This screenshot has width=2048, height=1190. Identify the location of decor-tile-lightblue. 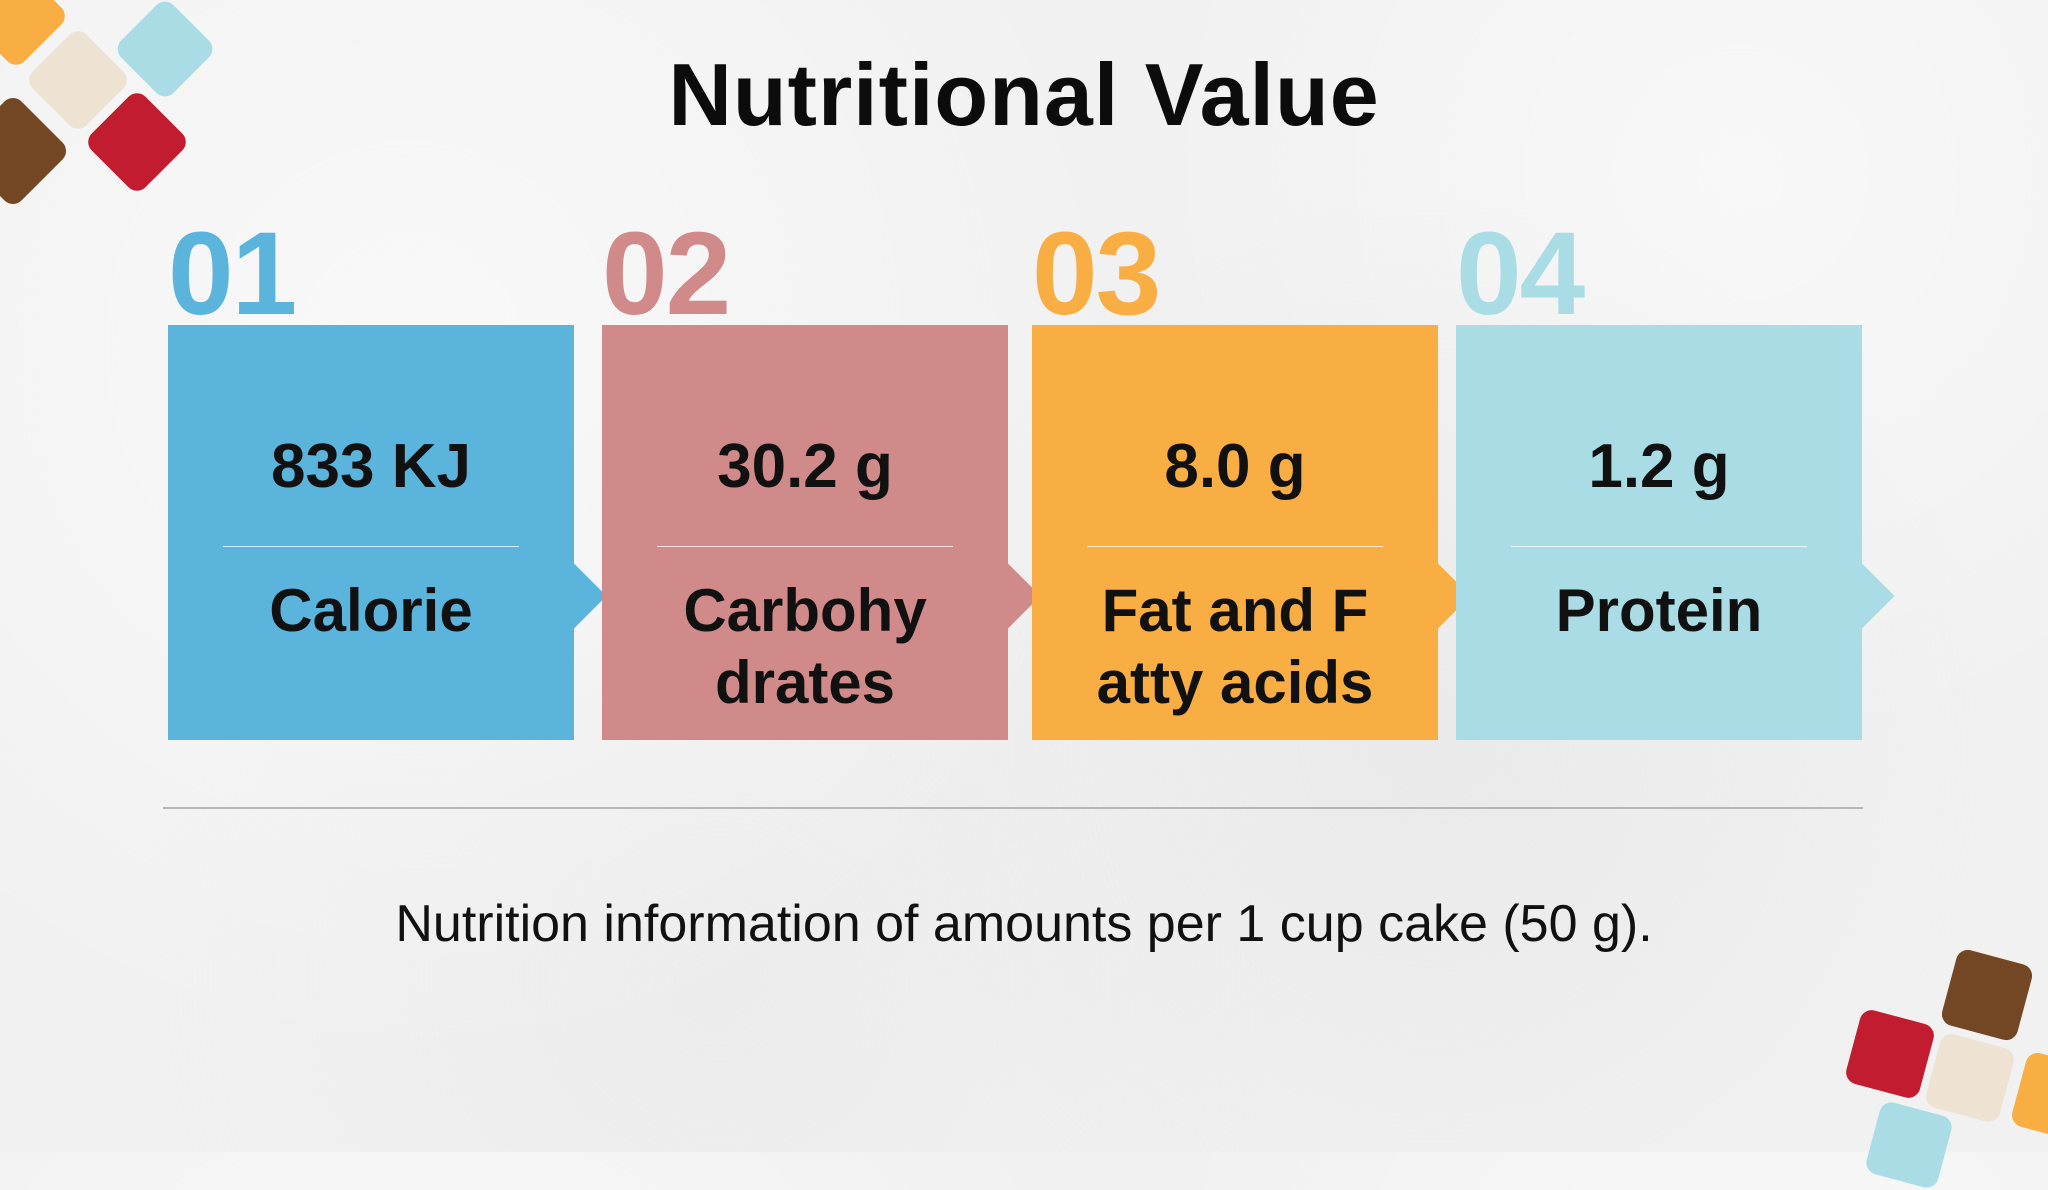
(1909, 1144).